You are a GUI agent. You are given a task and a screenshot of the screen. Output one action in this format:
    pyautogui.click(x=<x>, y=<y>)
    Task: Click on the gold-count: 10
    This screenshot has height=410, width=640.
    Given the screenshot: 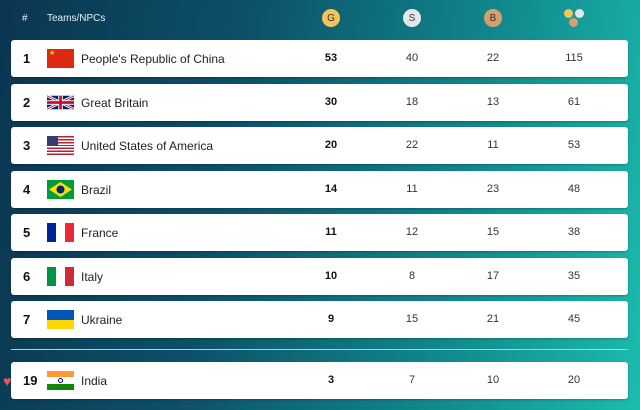 What is the action you would take?
    pyautogui.click(x=331, y=275)
    